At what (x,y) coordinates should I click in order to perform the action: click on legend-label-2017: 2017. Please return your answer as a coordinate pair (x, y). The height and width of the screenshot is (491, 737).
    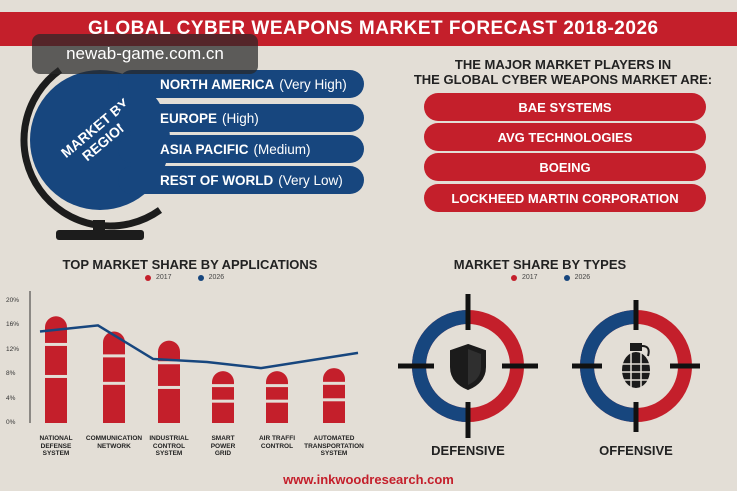
    Looking at the image, I should click on (164, 277).